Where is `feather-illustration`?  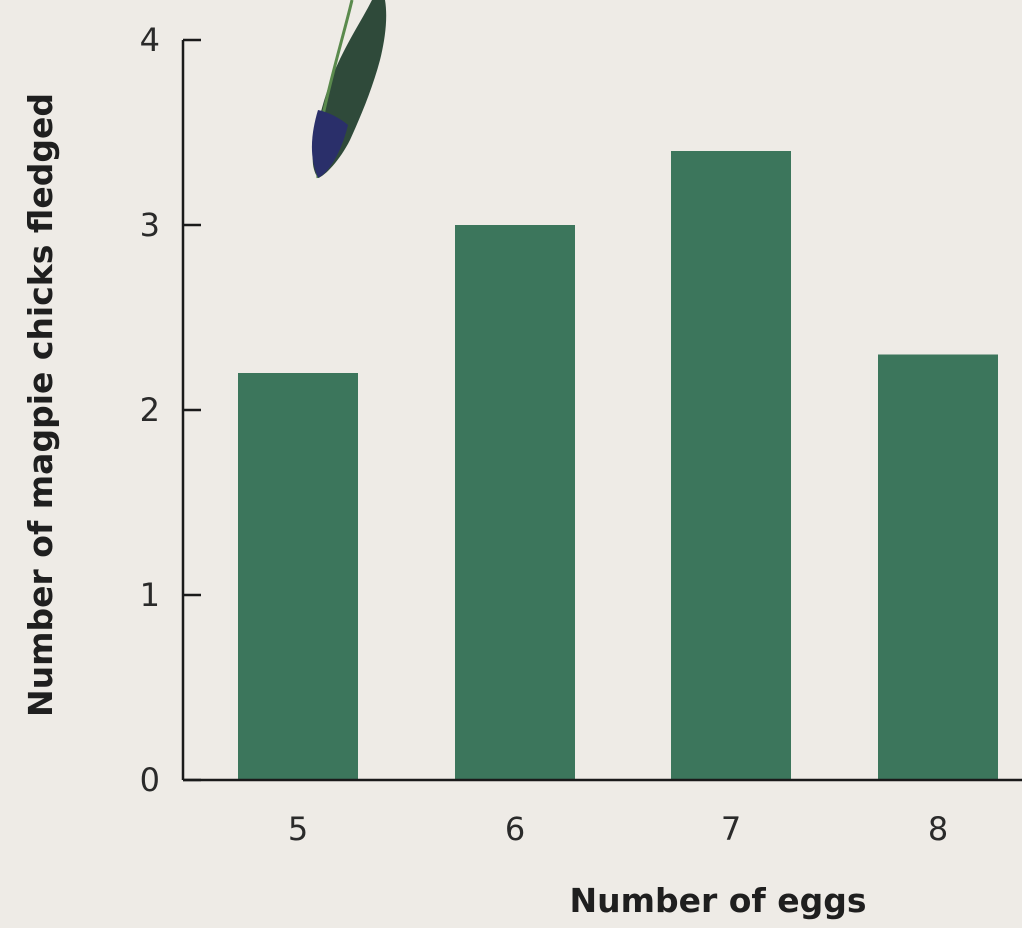
feather-illustration is located at coordinates (349, 89).